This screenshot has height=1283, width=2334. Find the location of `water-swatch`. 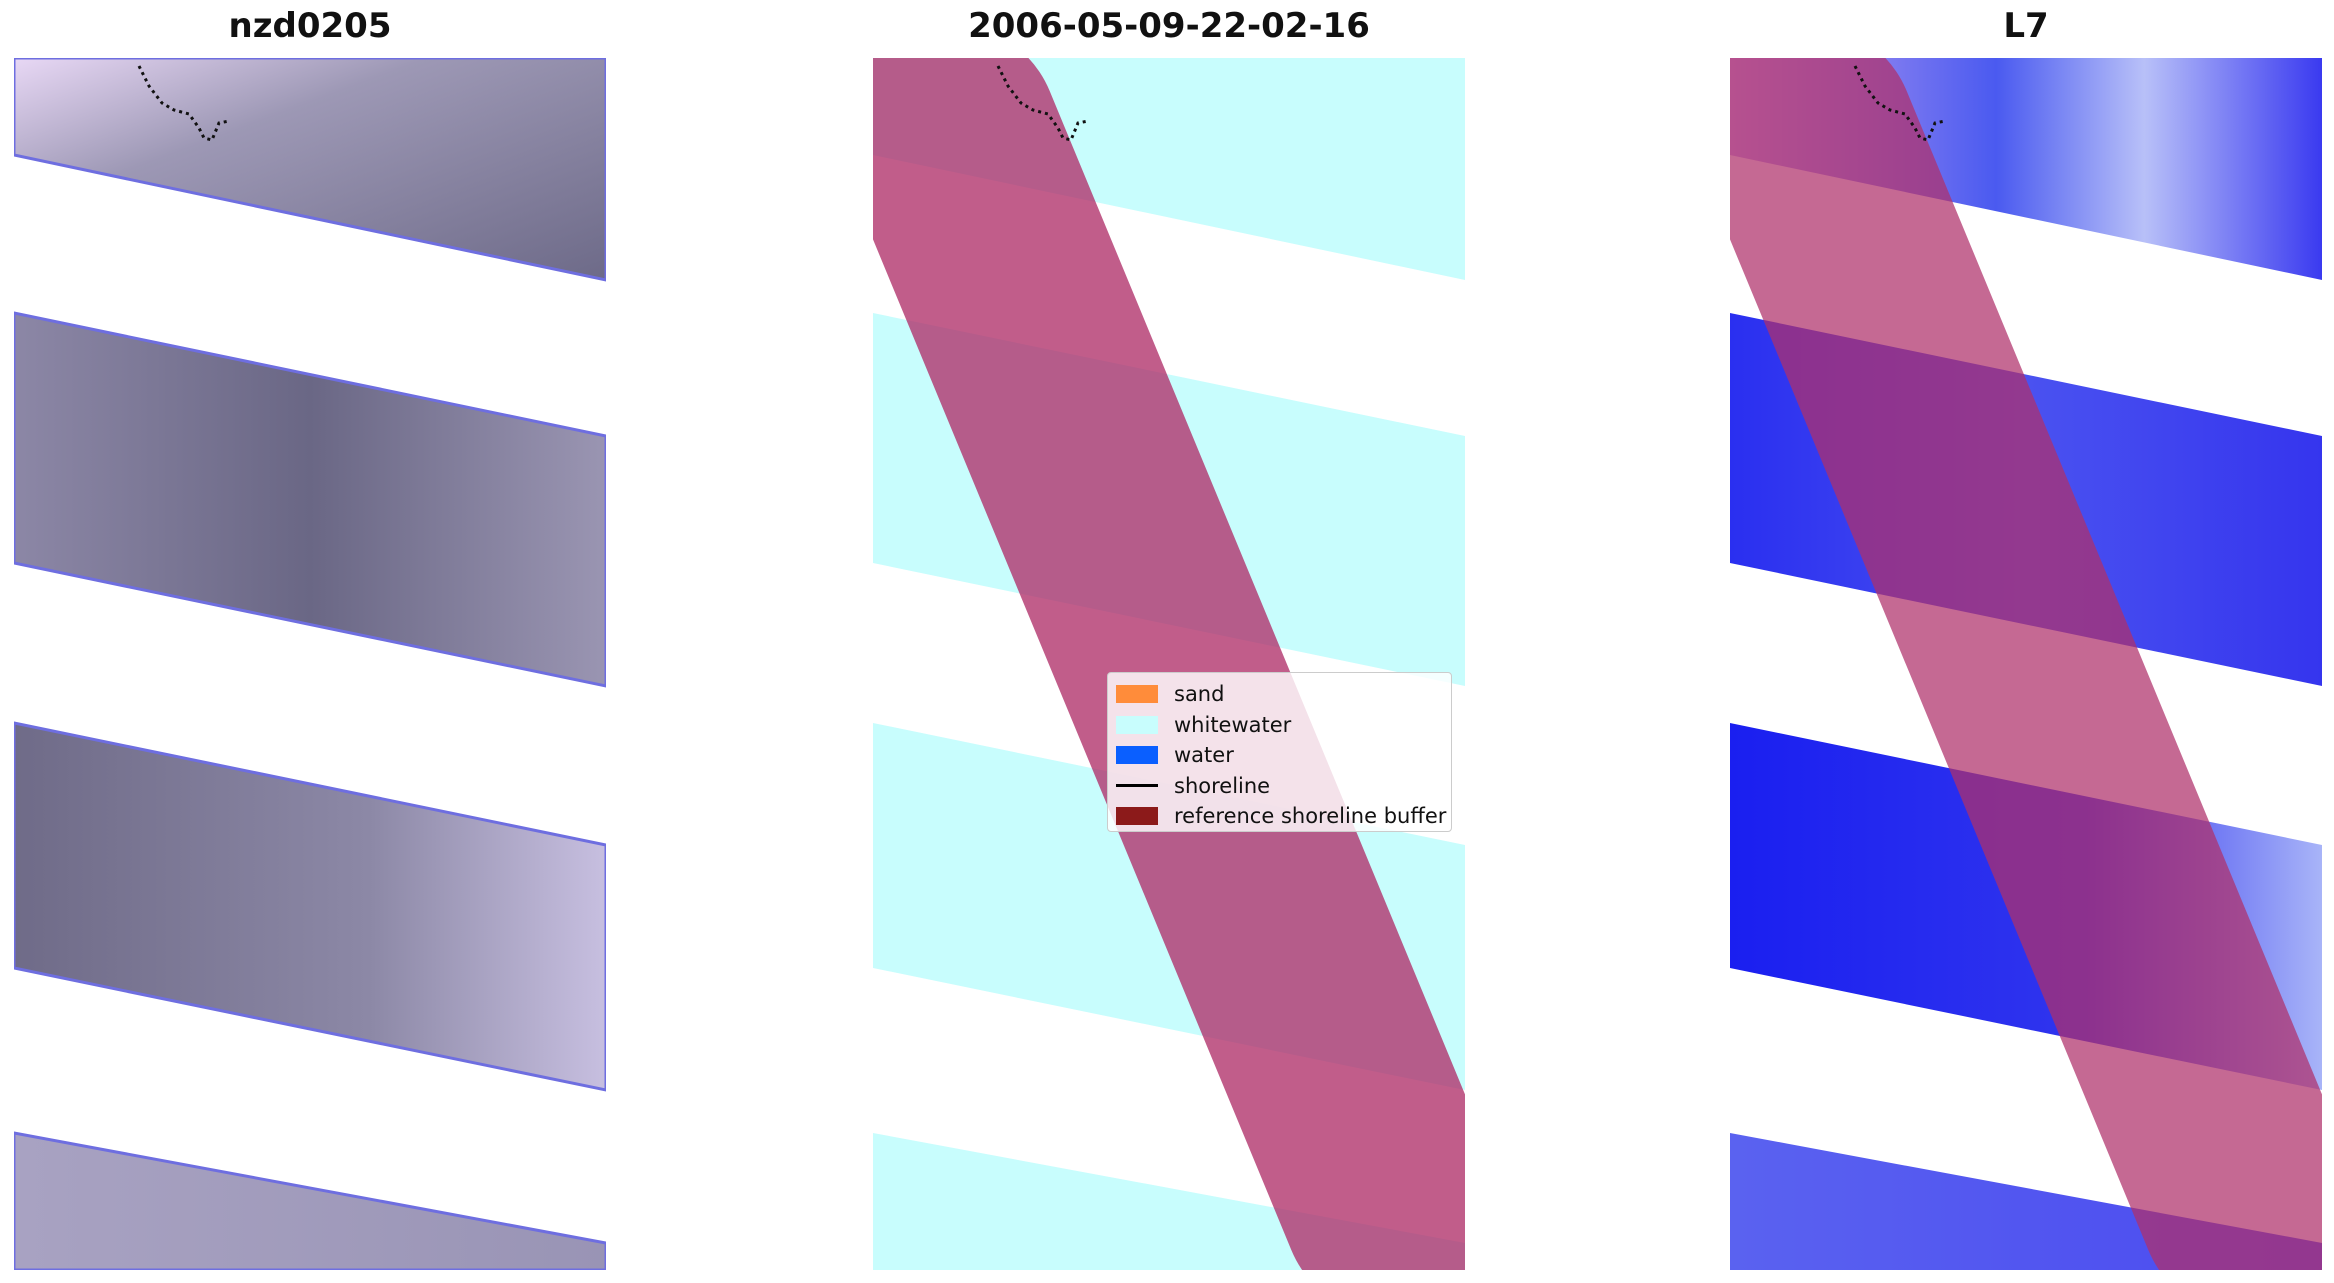

water-swatch is located at coordinates (1137, 755).